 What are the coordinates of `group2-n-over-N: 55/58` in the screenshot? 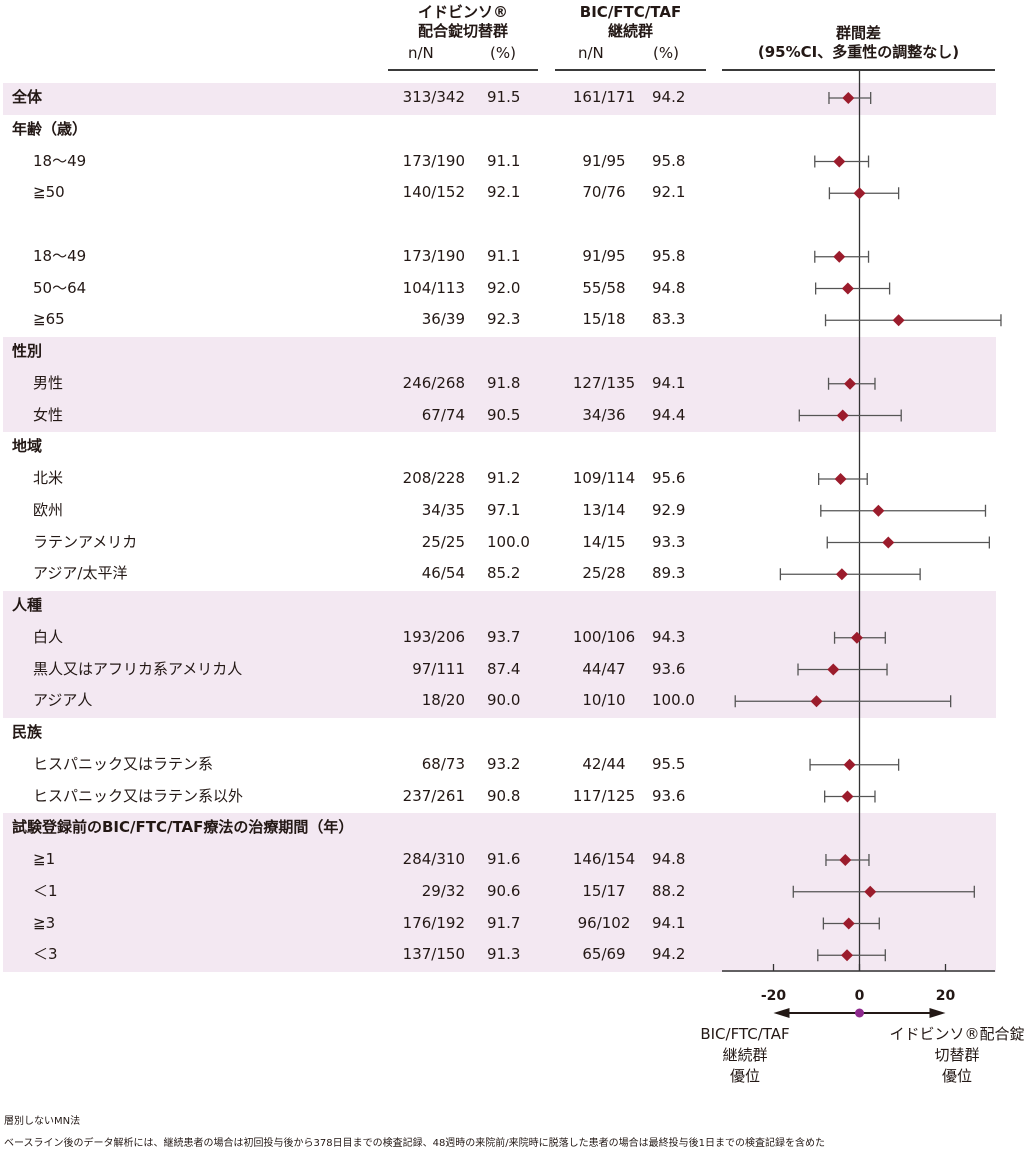 It's located at (604, 287).